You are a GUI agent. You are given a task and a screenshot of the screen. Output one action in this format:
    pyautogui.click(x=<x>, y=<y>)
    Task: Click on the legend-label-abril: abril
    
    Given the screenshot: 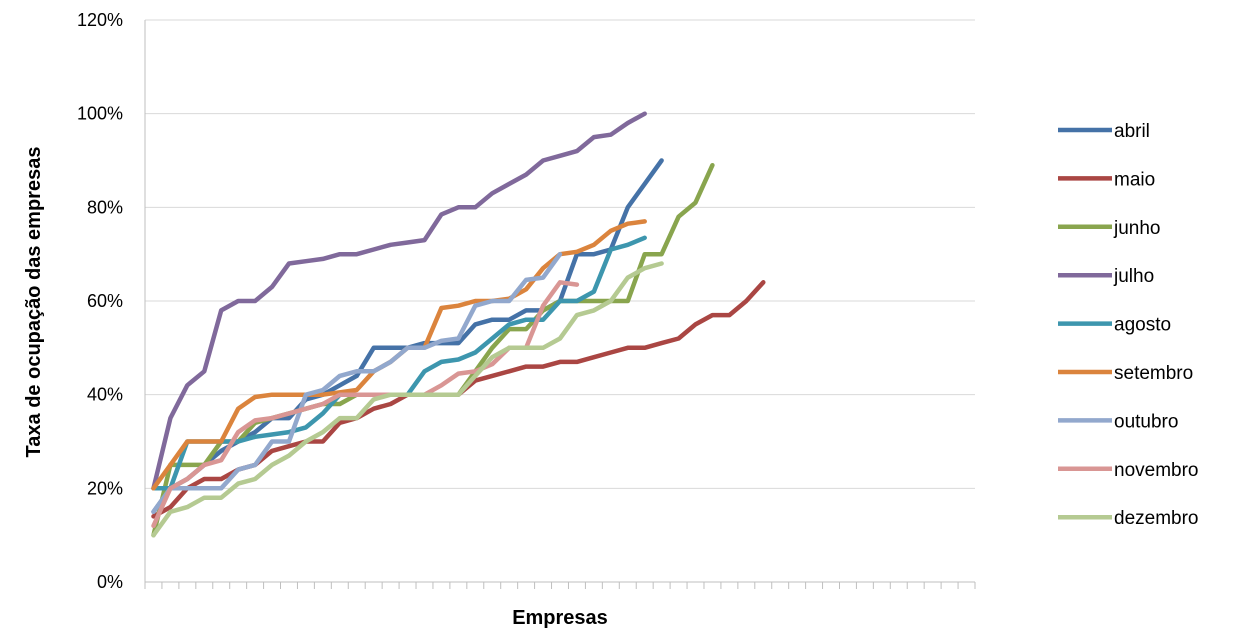 What is the action you would take?
    pyautogui.click(x=1132, y=131)
    